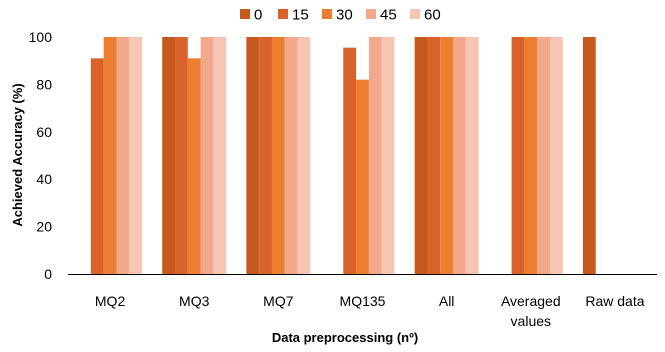 The image size is (665, 352). Describe the element at coordinates (110, 301) in the screenshot. I see `x-tick-label: MQ2` at that location.